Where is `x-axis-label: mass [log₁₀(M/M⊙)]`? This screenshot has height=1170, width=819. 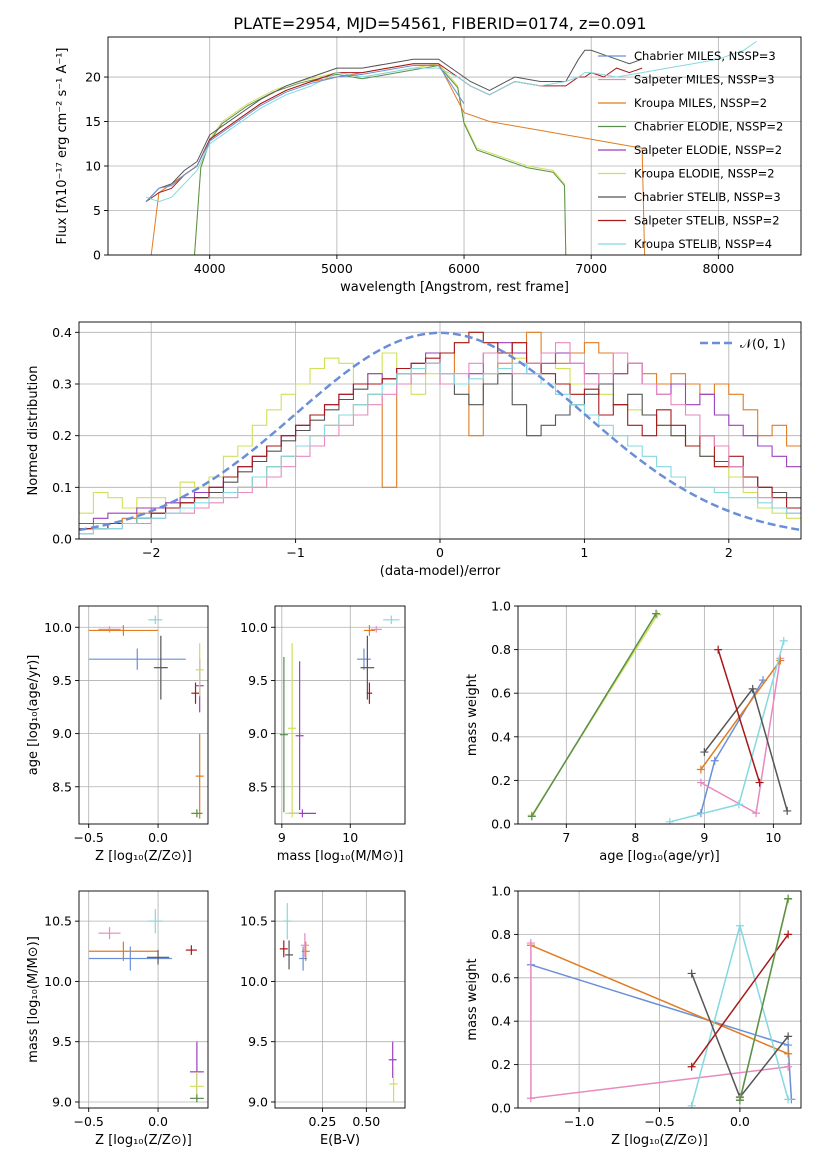 x-axis-label: mass [log₁₀(M/M⊙)] is located at coordinates (340, 856).